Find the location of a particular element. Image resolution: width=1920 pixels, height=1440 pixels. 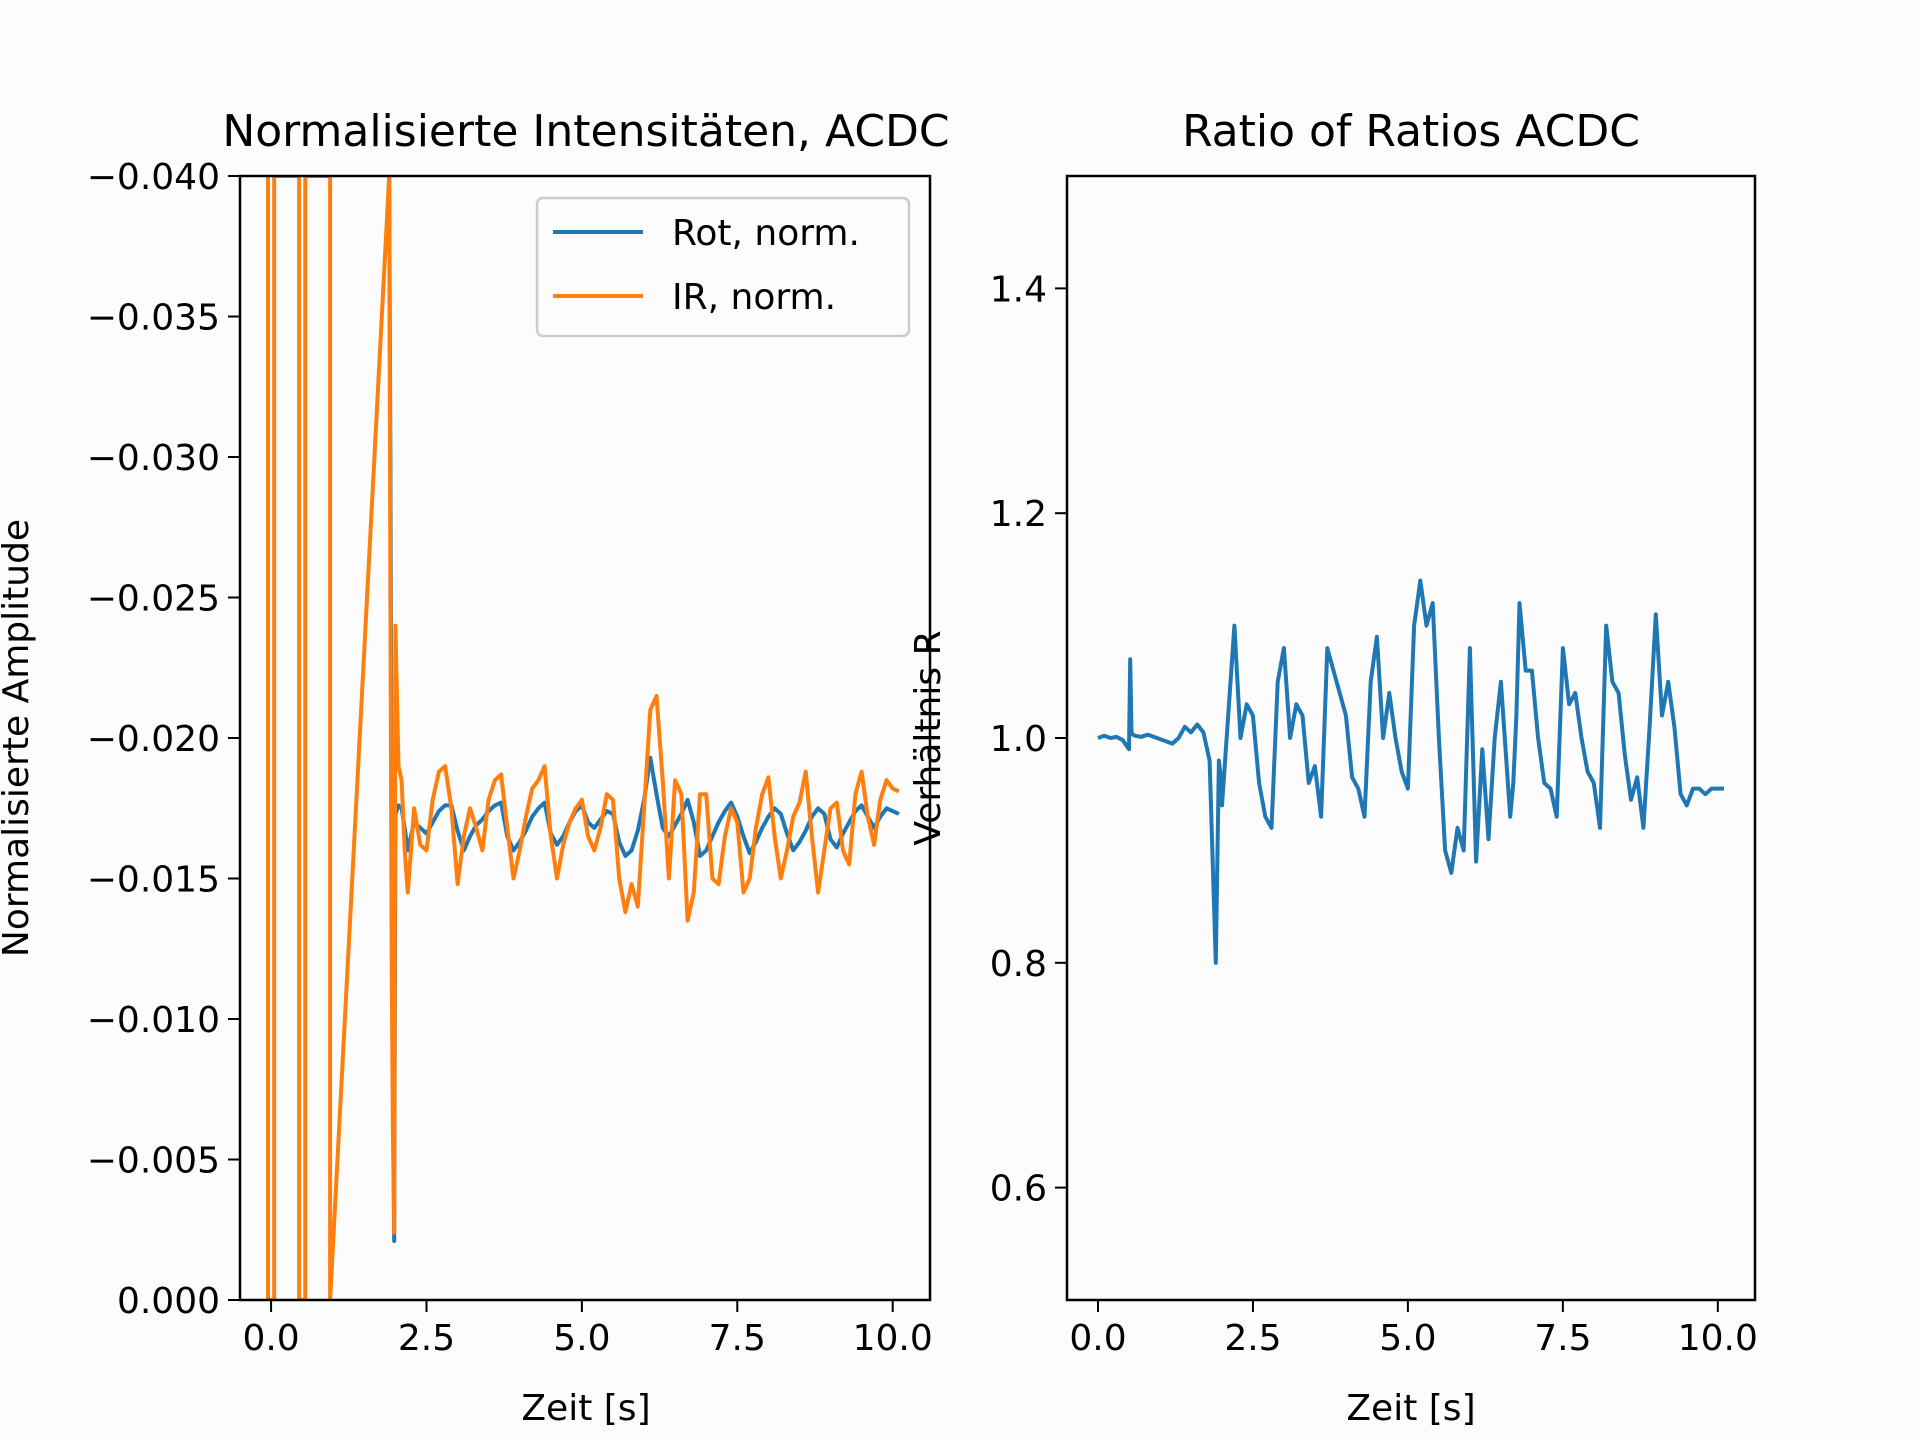

y-tick-label: −0.015 is located at coordinates (153, 880).